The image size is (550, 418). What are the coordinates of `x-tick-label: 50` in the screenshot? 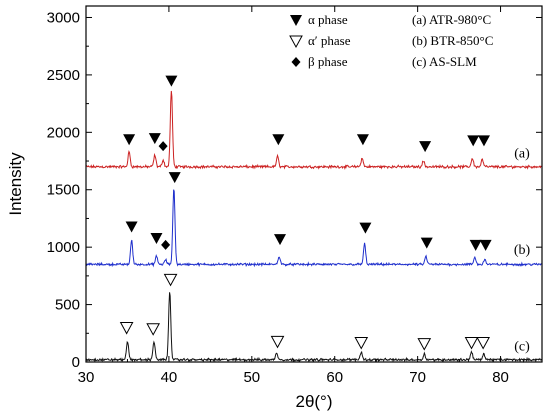 It's located at (251, 377).